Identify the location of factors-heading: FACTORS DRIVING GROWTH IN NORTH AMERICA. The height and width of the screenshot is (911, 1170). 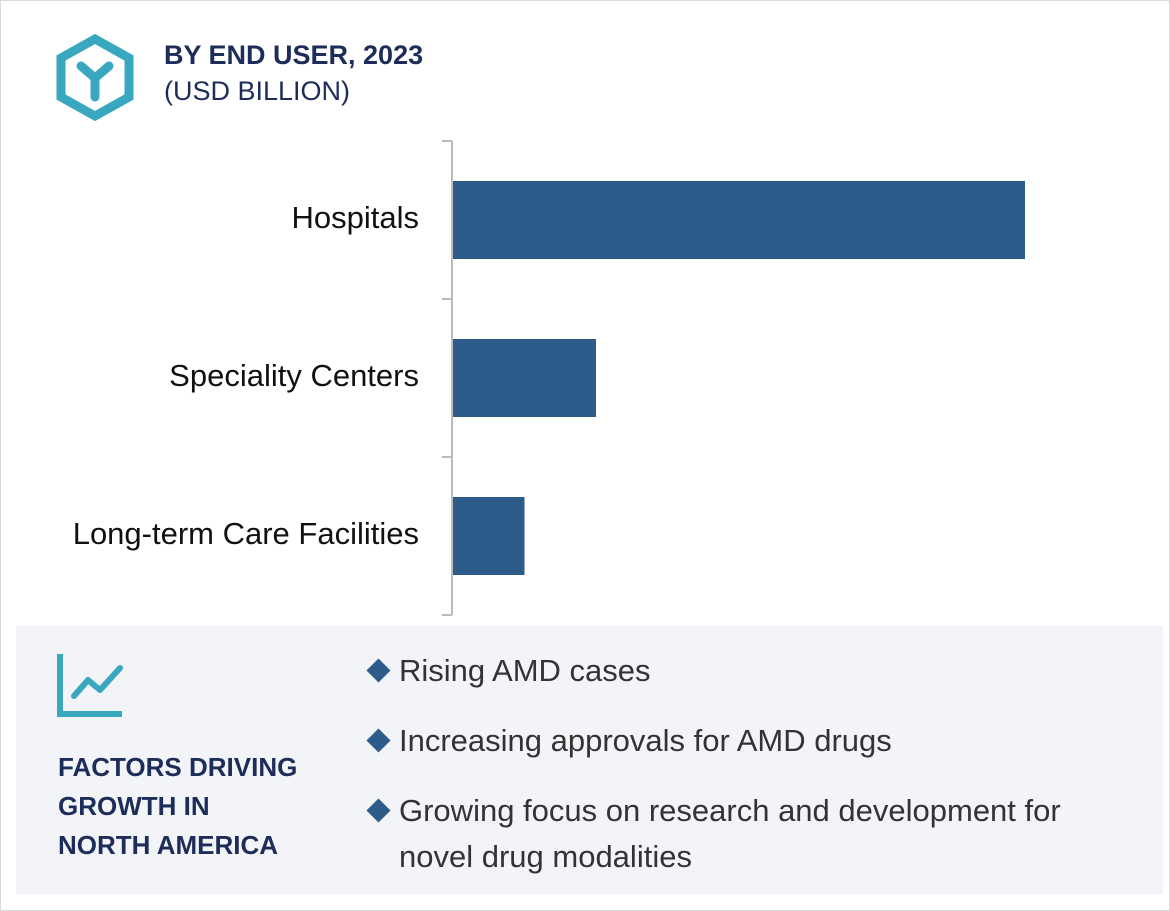
(177, 806).